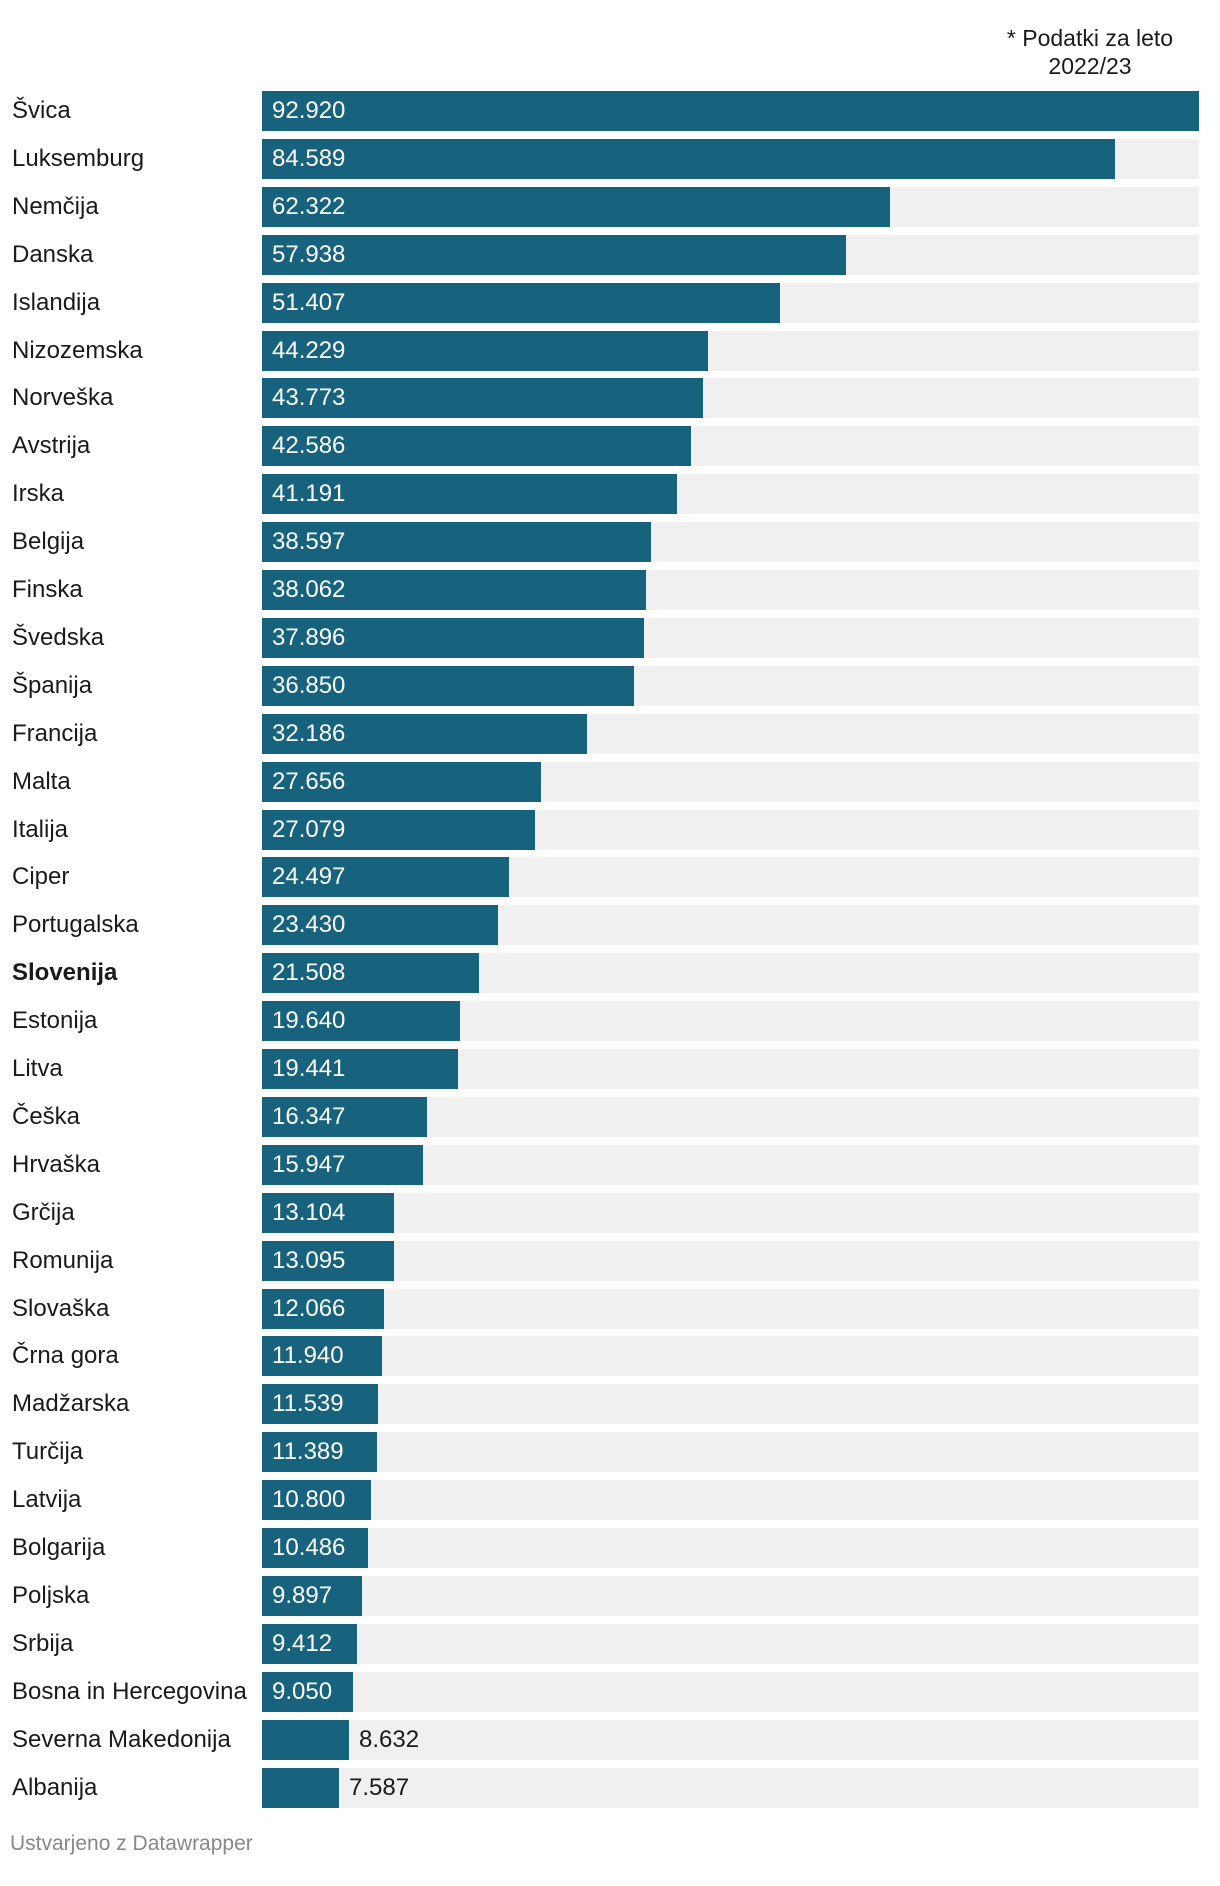  I want to click on bar-track: 38.062, so click(730, 590).